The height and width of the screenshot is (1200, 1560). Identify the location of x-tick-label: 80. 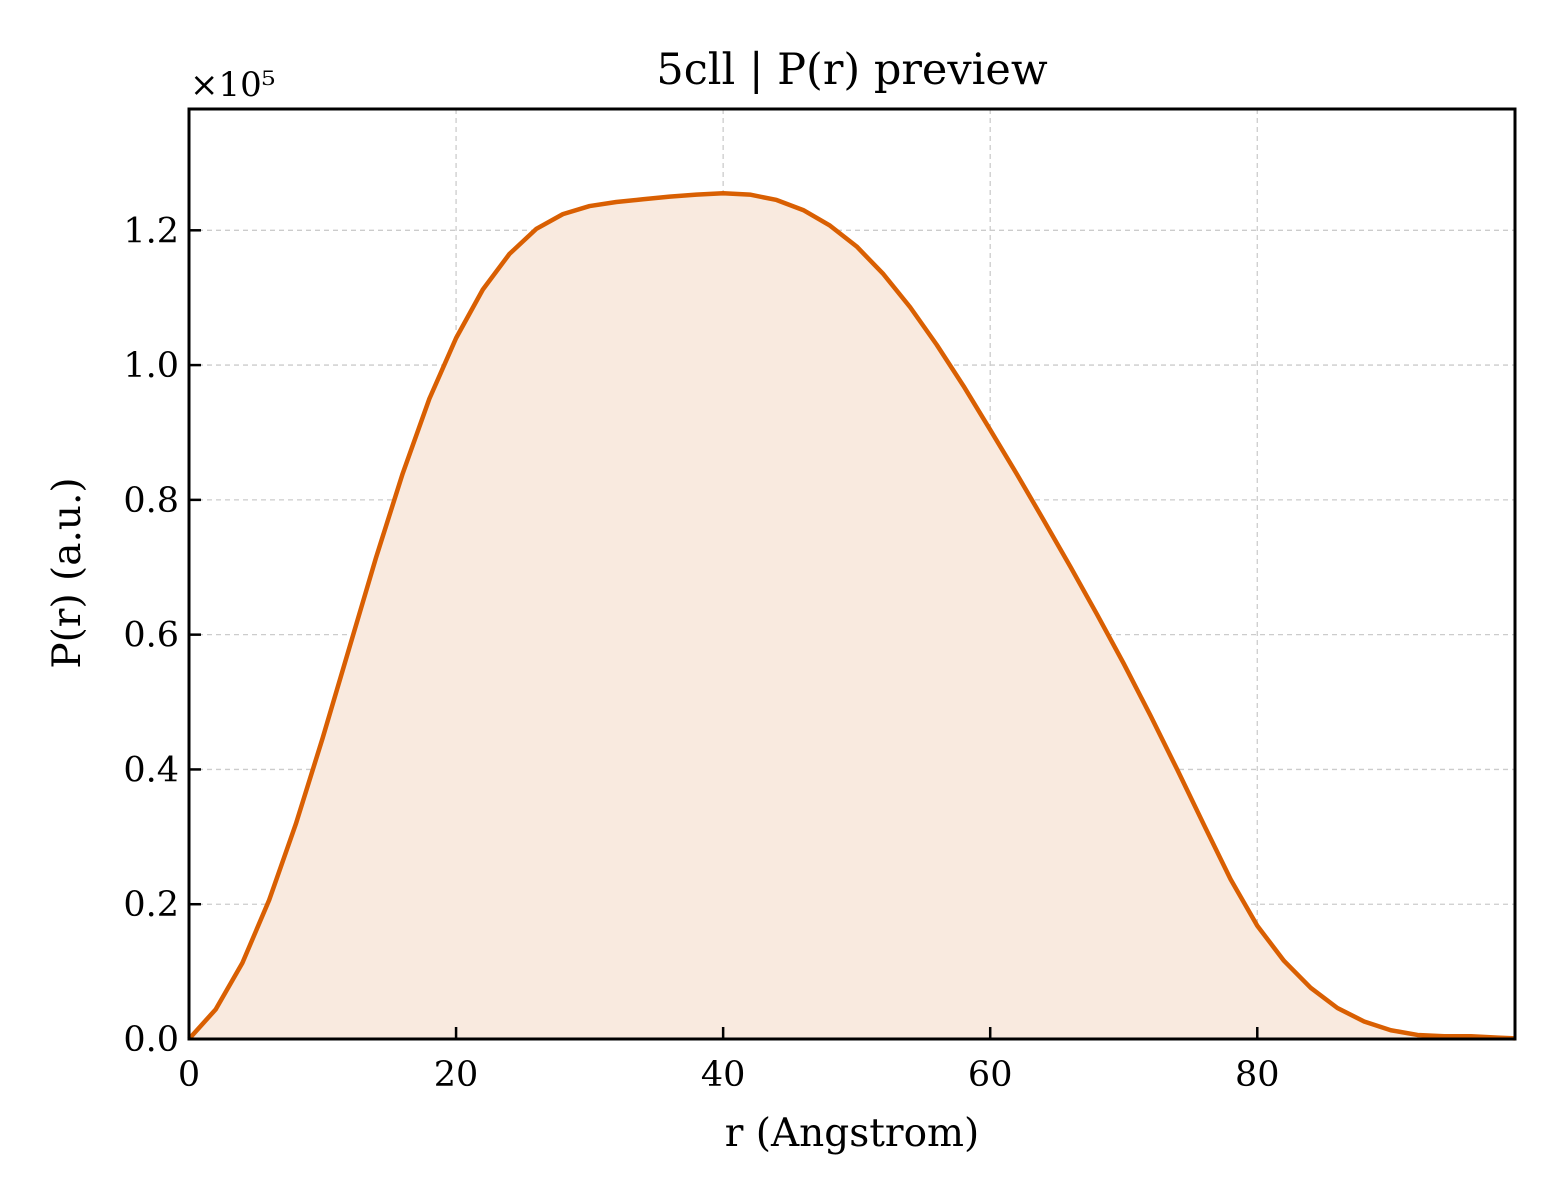
(1257, 1075).